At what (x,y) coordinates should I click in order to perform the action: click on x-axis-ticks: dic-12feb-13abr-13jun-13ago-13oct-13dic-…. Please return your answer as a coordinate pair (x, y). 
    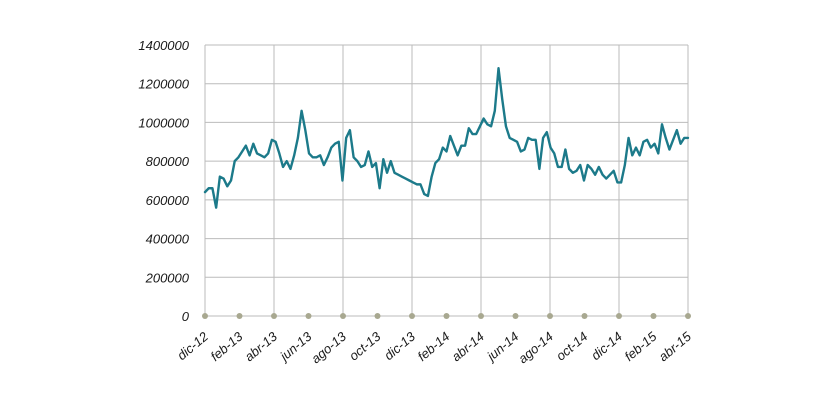
    Looking at the image, I should click on (434, 340).